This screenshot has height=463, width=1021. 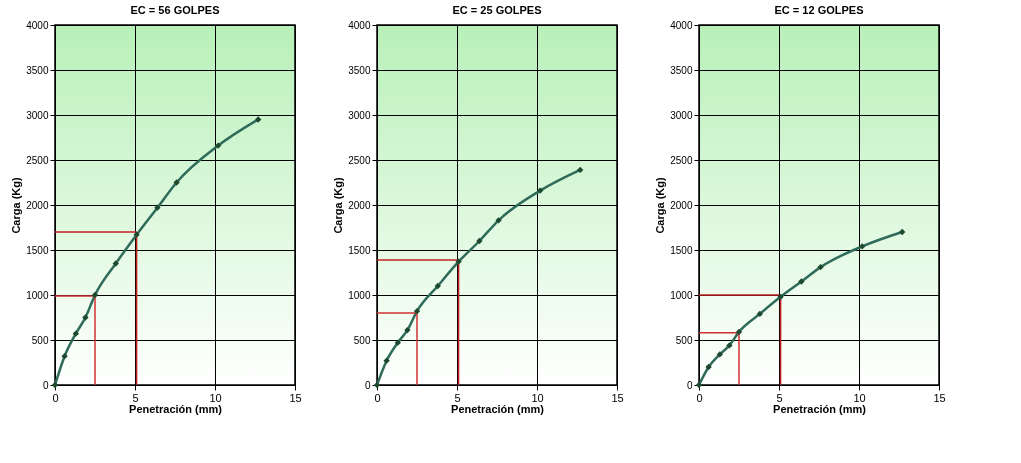 What do you see at coordinates (497, 10) in the screenshot?
I see `chart-title: EC = 25 GOLPES` at bounding box center [497, 10].